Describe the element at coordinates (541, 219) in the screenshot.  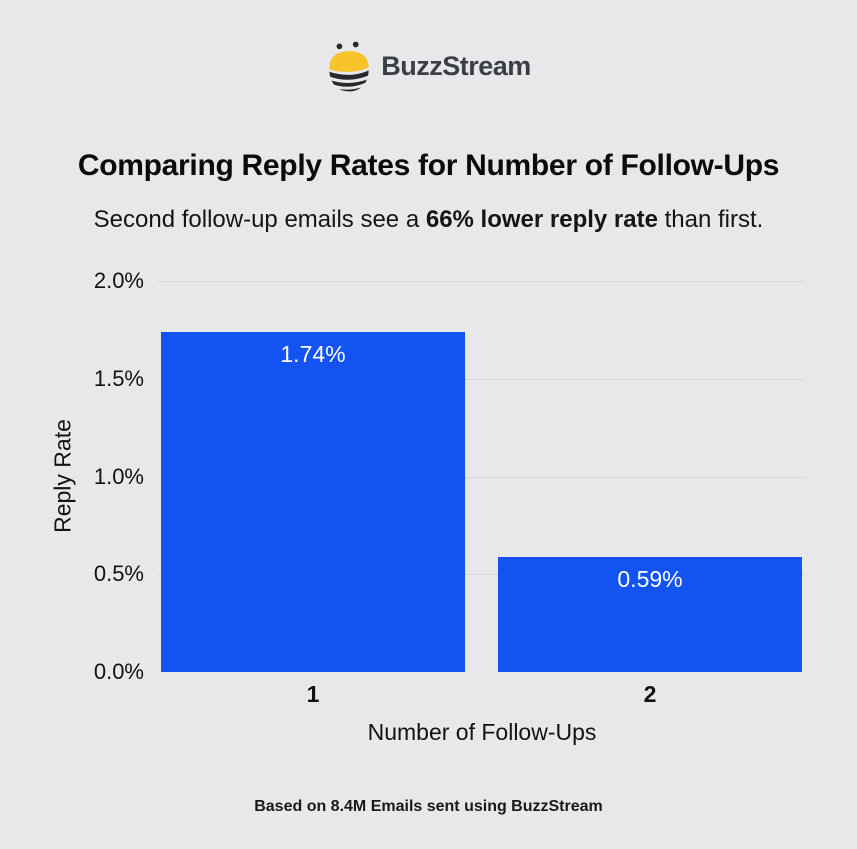
I see `subtitle-highlight: 66% lower reply rate` at that location.